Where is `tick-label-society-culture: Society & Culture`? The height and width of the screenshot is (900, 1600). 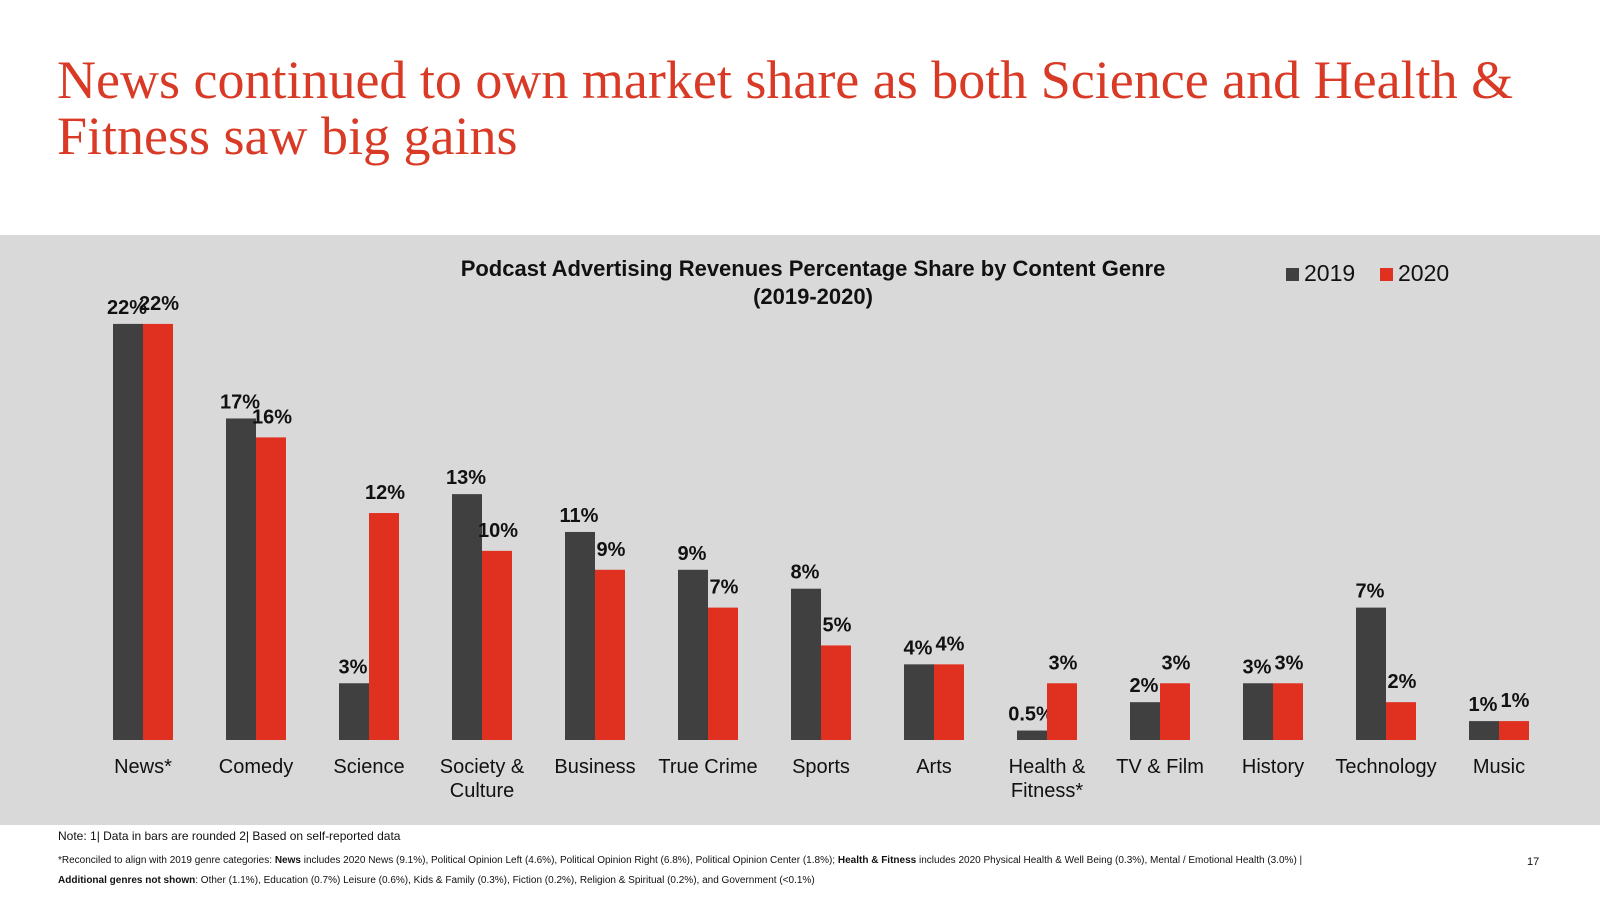 tick-label-society-culture: Society & Culture is located at coordinates (482, 779).